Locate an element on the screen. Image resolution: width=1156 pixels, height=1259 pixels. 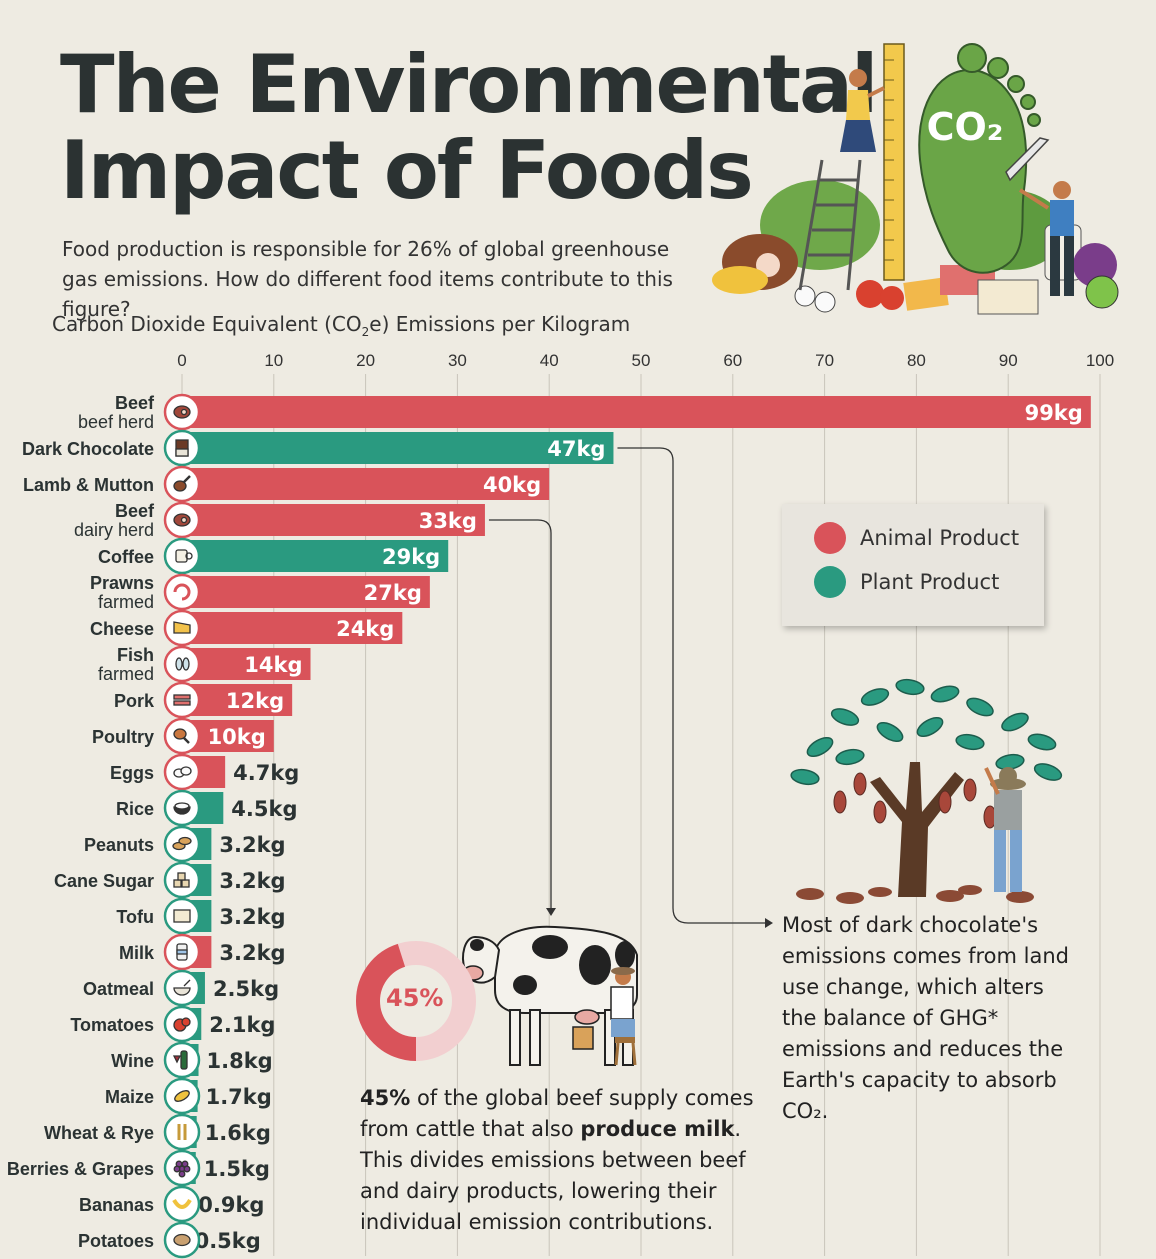
oatmeal-bowl-icon is located at coordinates (182, 987).